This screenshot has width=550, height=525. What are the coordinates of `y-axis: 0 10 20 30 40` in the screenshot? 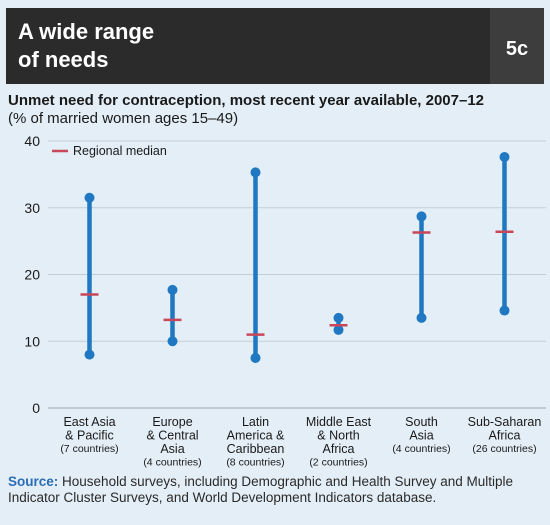 It's located at (32, 274).